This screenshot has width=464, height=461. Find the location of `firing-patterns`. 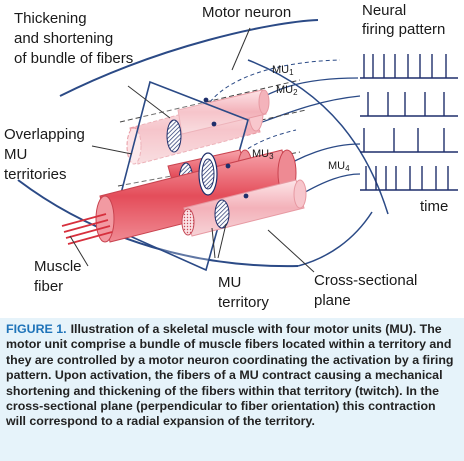

firing-patterns is located at coordinates (409, 122).